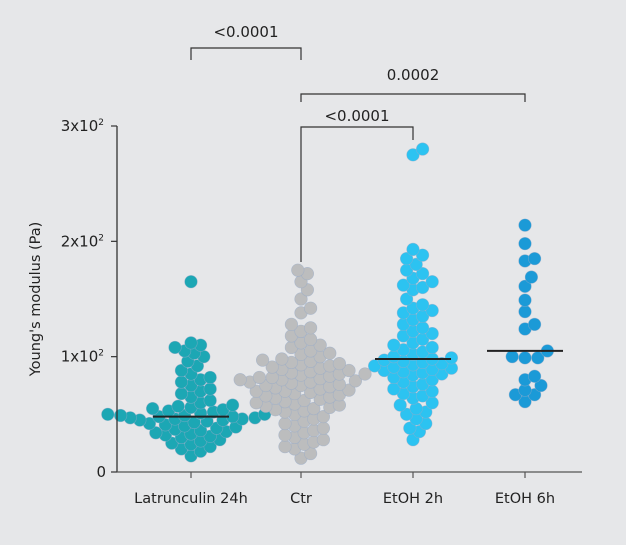 This screenshot has width=626, height=545. What do you see at coordinates (525, 499) in the screenshot?
I see `x-tick-label: EtOH 6h` at bounding box center [525, 499].